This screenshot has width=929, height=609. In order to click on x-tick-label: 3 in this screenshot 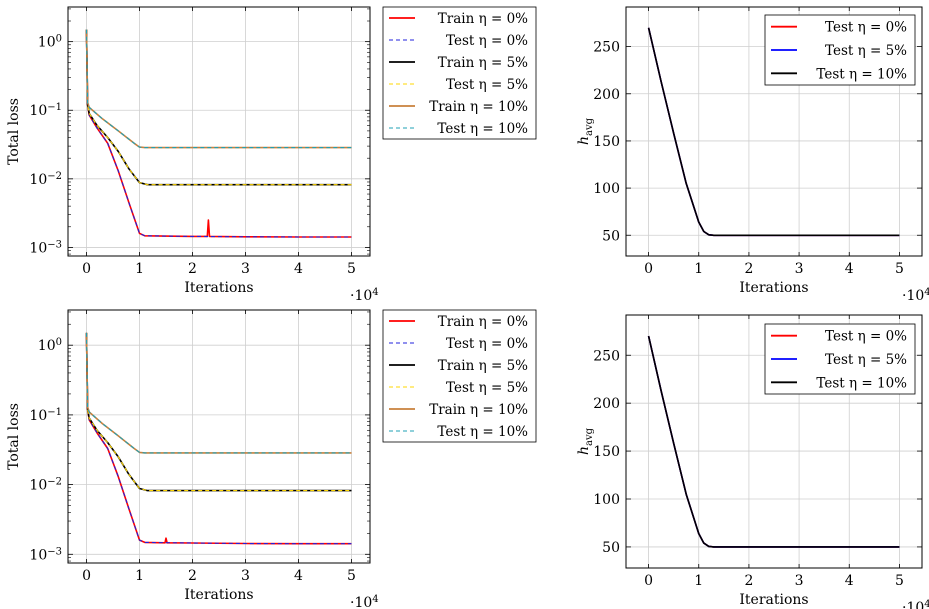, I will do `click(799, 581)`.